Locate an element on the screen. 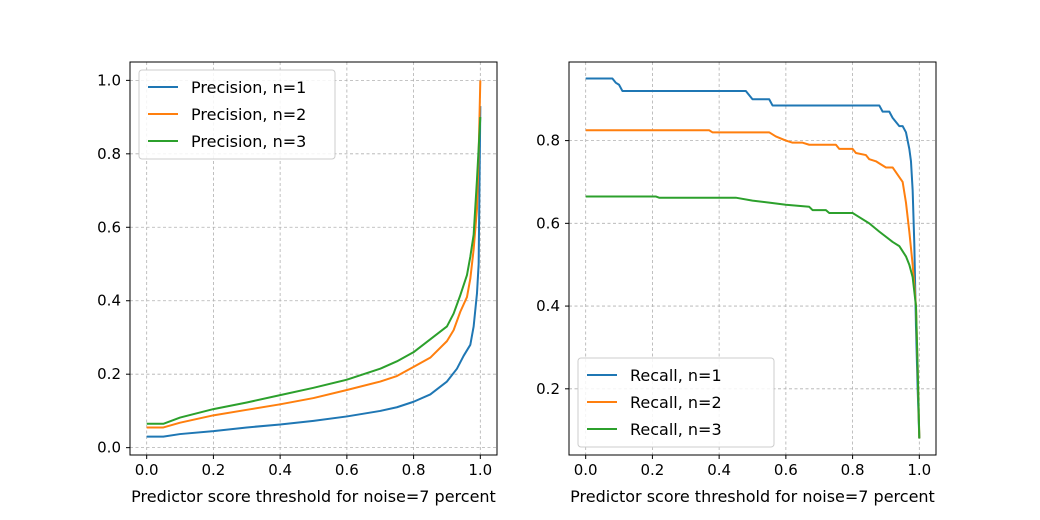  legend-label-n2: Recall, n=2 is located at coordinates (676, 402).